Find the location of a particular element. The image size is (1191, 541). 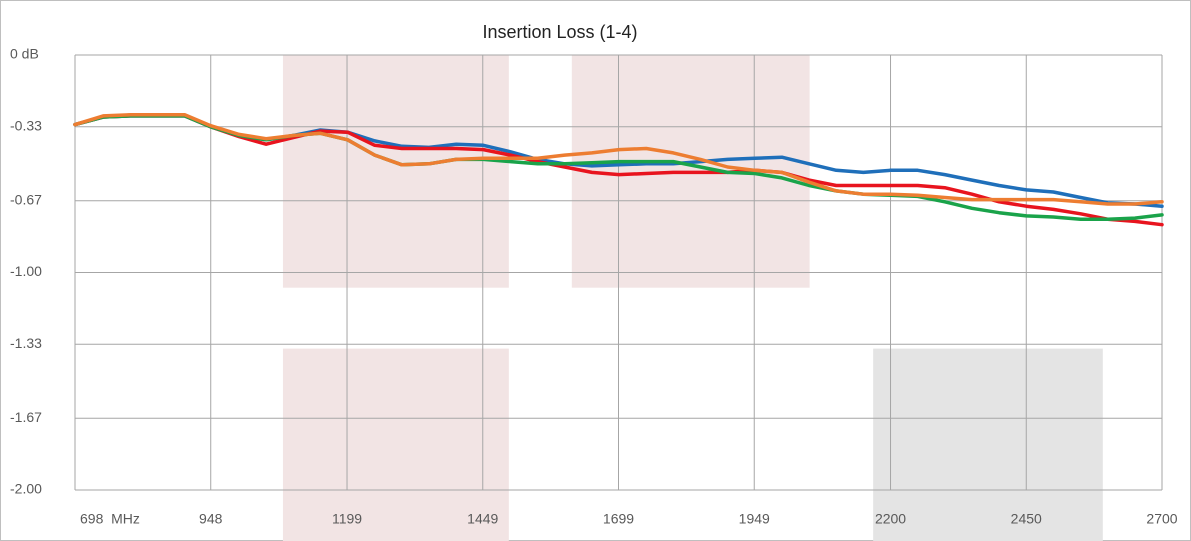

x-tick-label: 698 MHz is located at coordinates (110, 519).